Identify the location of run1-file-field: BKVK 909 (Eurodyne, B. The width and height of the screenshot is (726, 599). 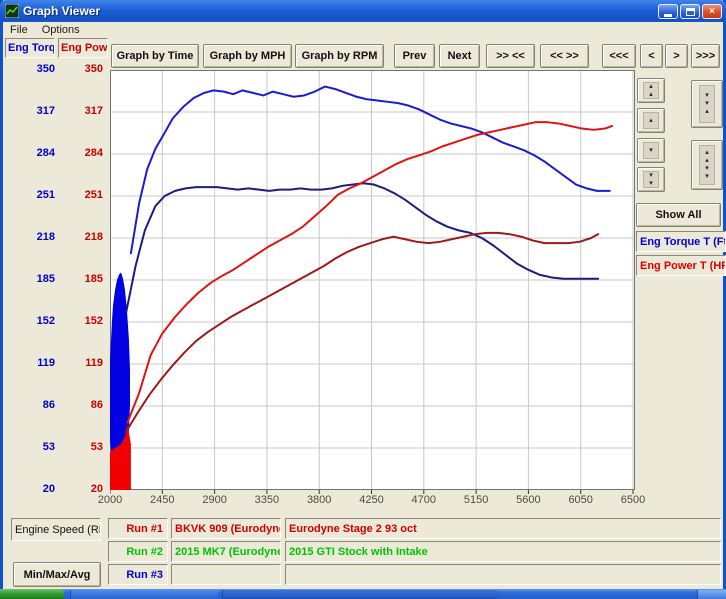
(226, 528).